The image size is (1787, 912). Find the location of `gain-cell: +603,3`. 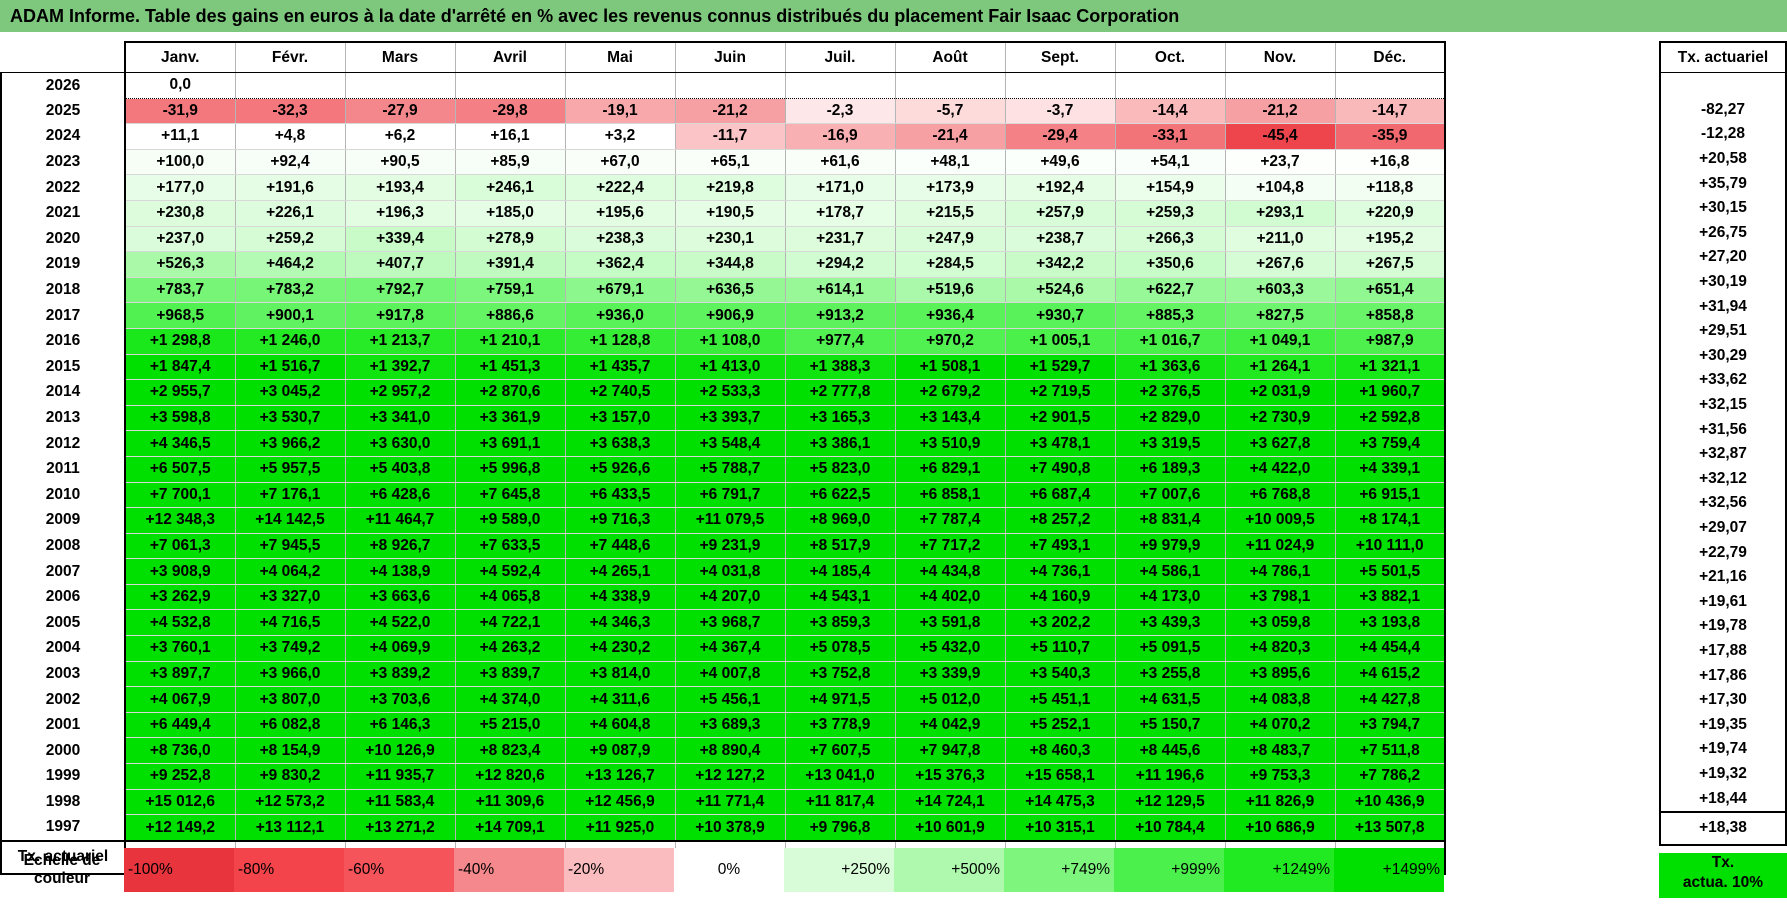

gain-cell: +603,3 is located at coordinates (1280, 290).